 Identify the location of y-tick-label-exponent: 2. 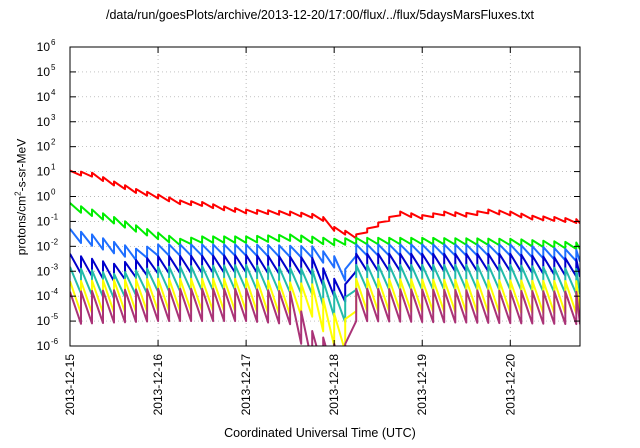
(53, 142).